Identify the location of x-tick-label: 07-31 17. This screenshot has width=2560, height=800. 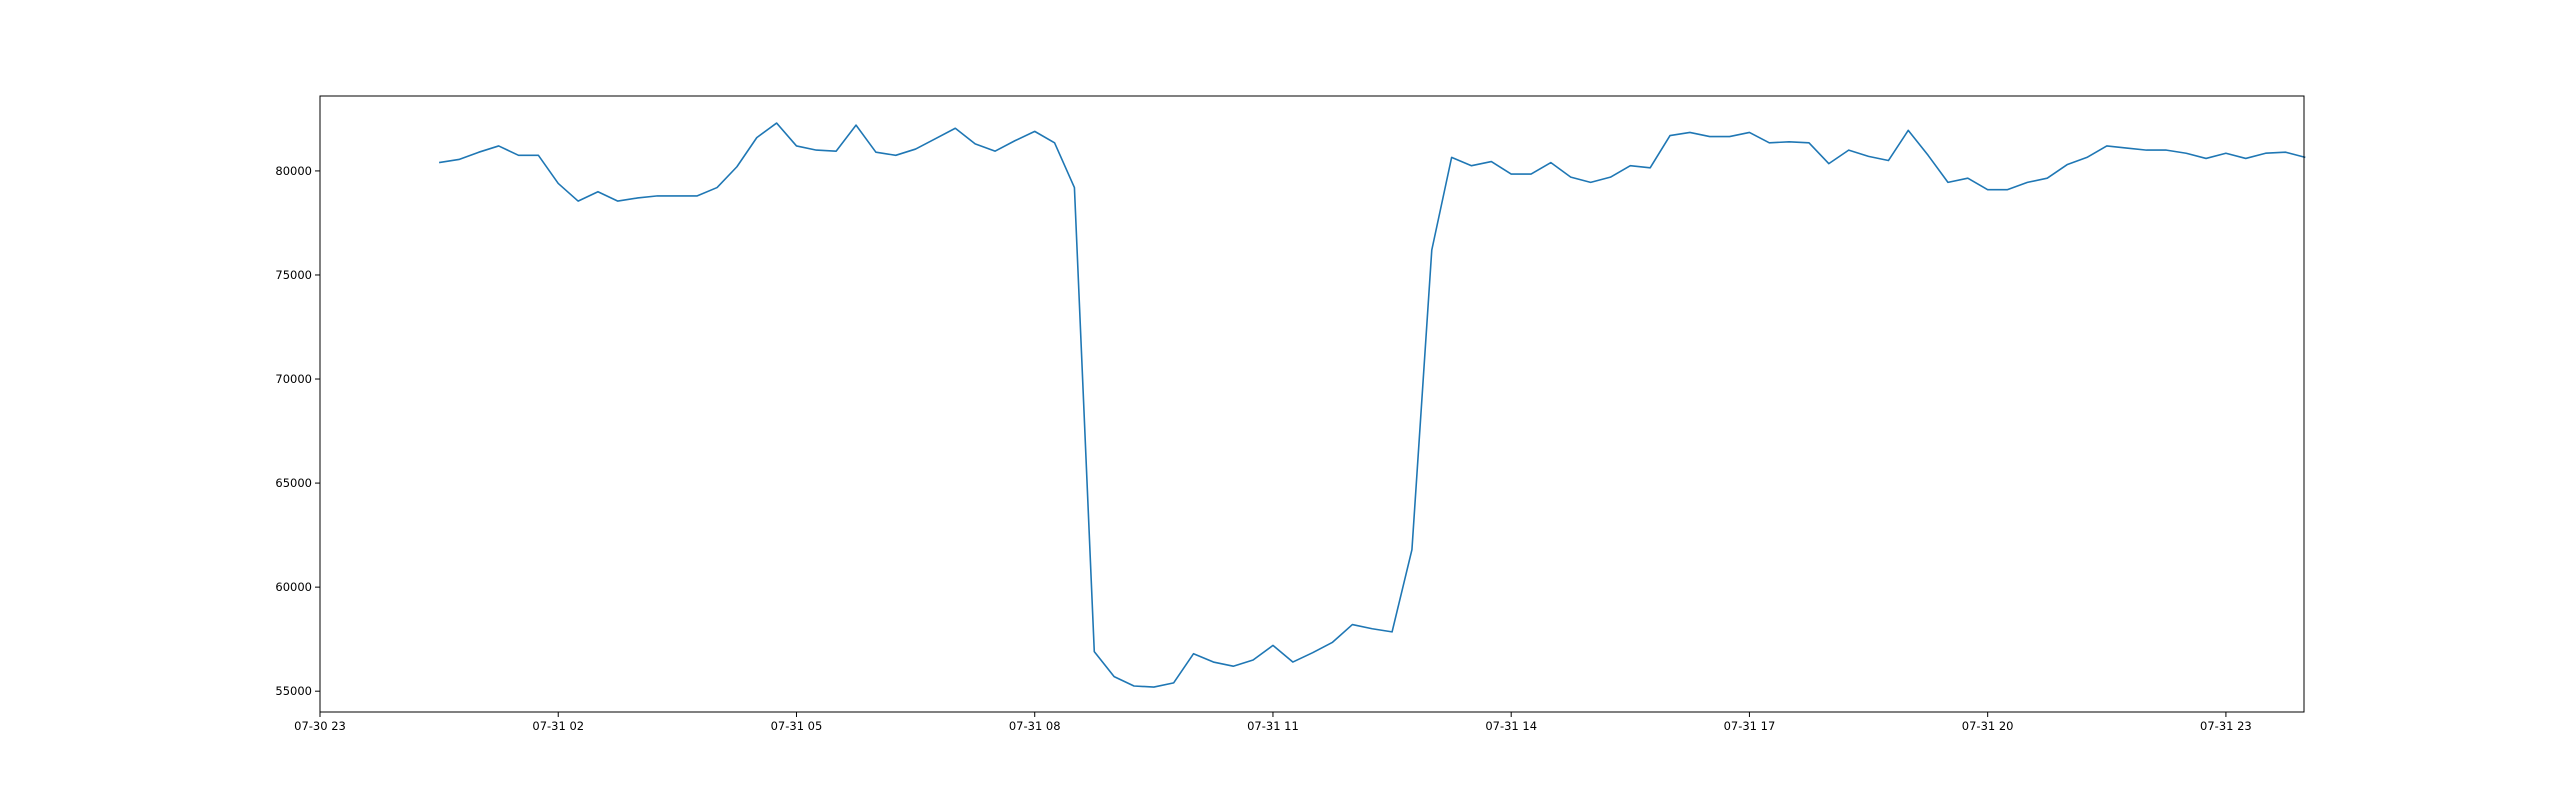
(1750, 726).